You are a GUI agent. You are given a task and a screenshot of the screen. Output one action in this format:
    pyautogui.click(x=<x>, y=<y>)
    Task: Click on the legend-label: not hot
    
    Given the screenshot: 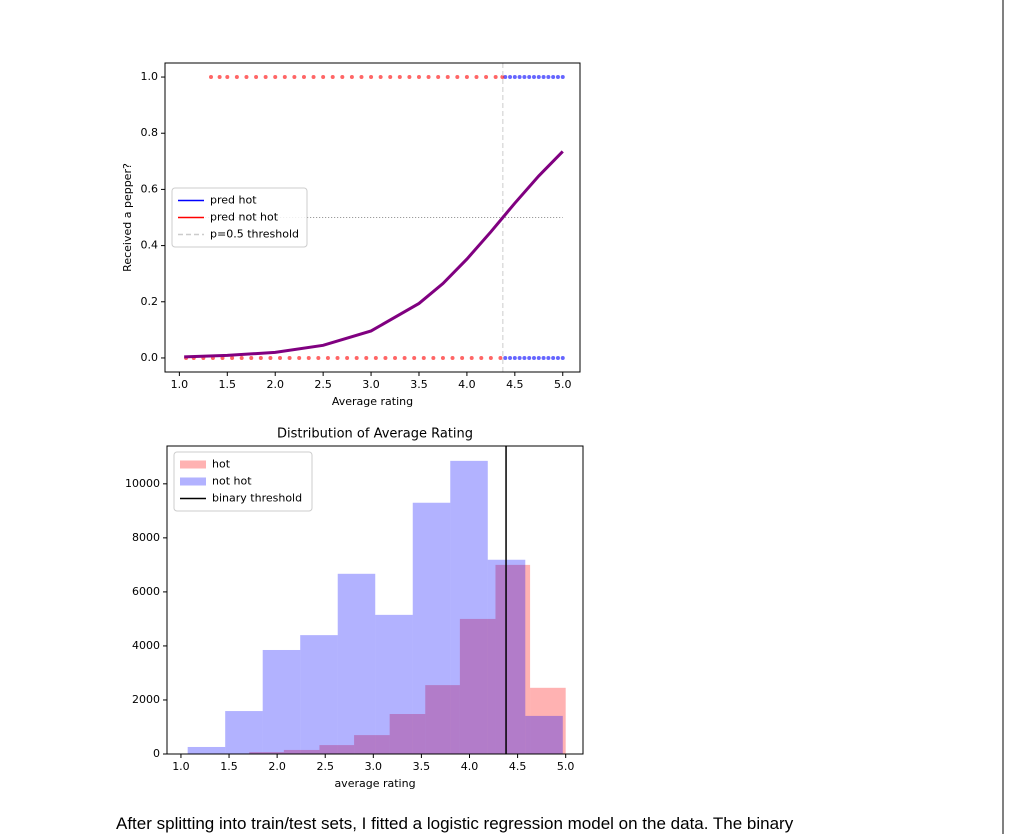 What is the action you would take?
    pyautogui.click(x=232, y=481)
    